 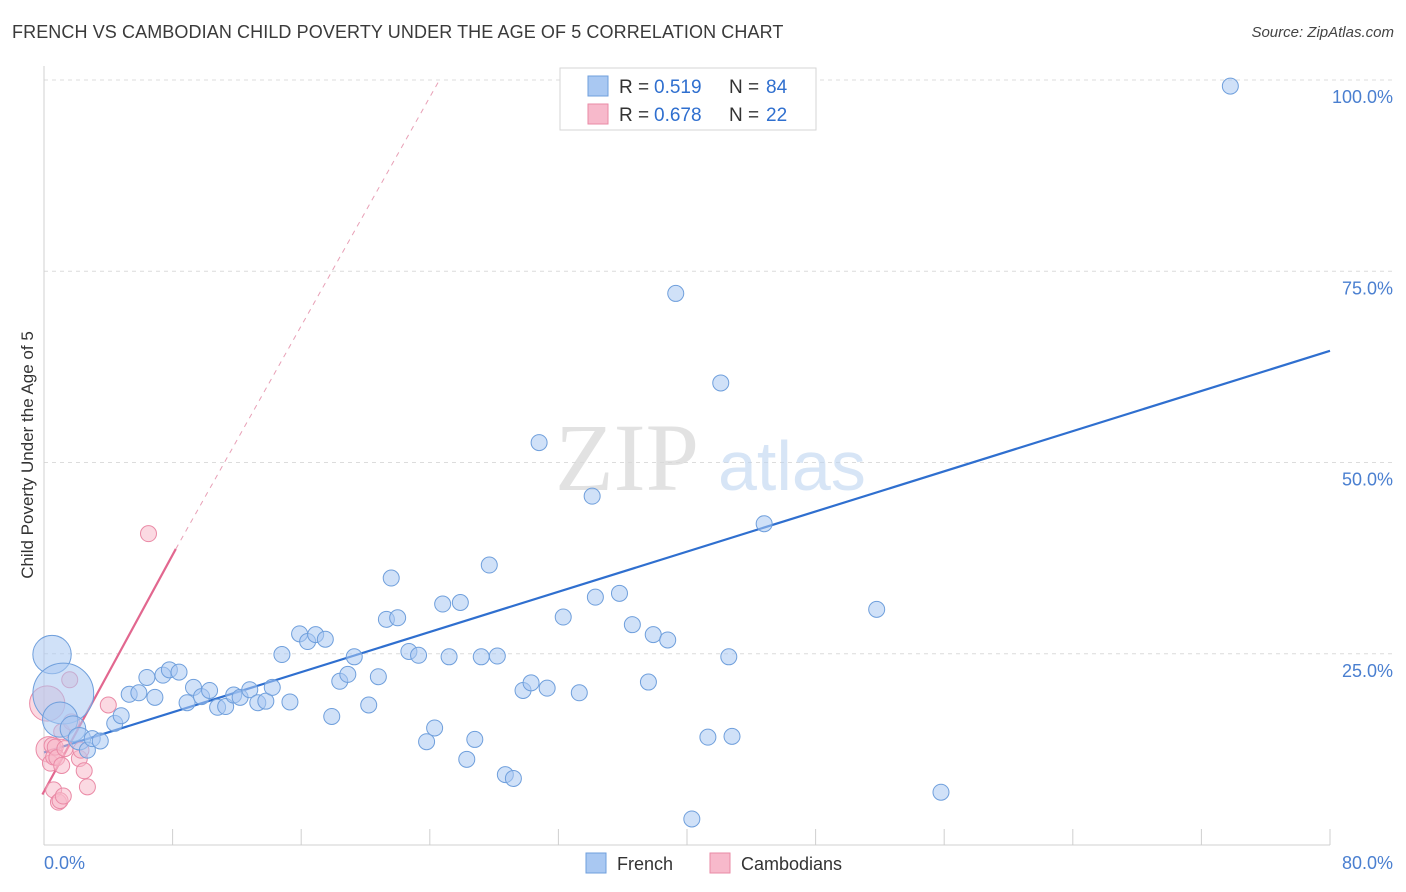 I want to click on x-axis-ticks, so click(x=687, y=837).